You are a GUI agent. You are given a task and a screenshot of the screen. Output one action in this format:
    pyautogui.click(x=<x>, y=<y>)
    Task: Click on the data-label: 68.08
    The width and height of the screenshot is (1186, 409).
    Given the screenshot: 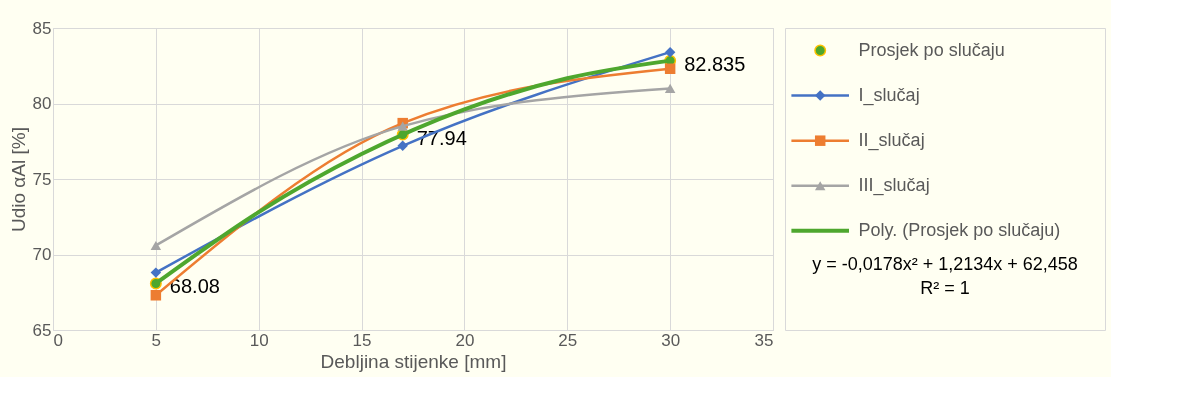 What is the action you would take?
    pyautogui.click(x=194, y=286)
    